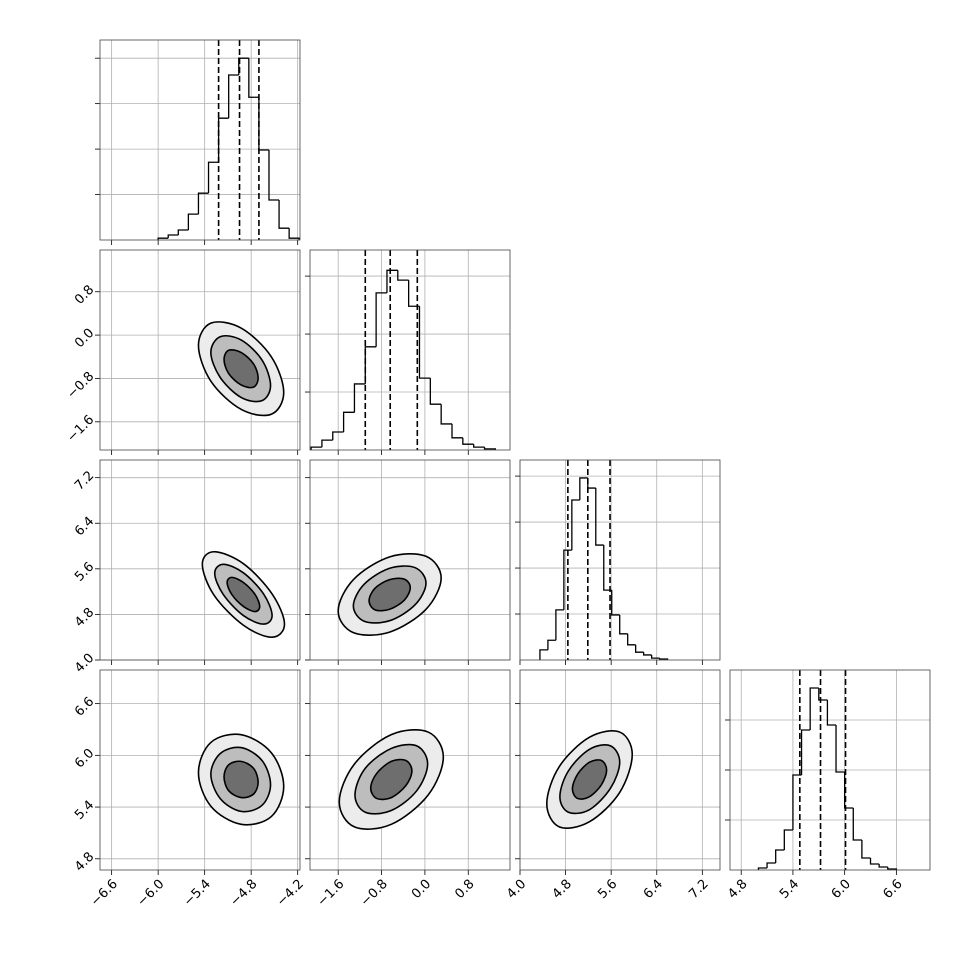 The height and width of the screenshot is (970, 970). I want to click on y-tick-label: 4.0, so click(84, 663).